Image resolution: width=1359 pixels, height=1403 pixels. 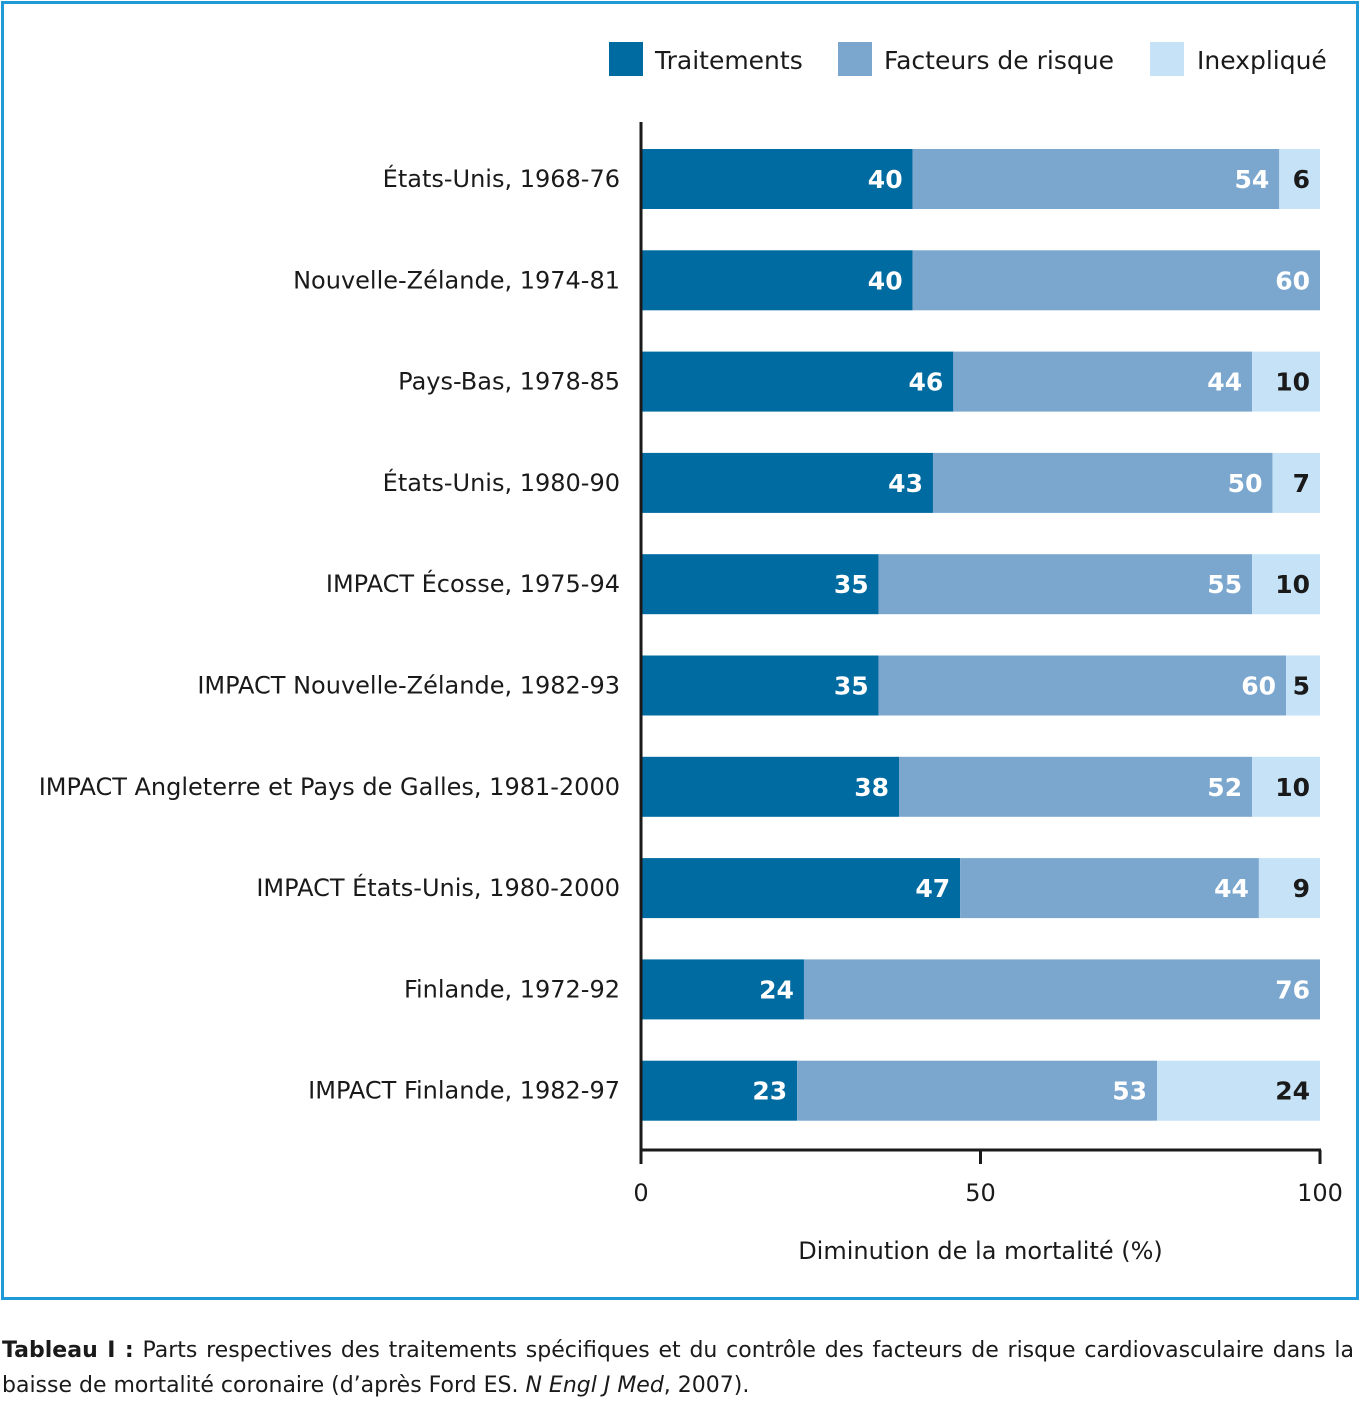 I want to click on category-label: IMPACT États-Unis, 1980-2000, so click(x=438, y=887).